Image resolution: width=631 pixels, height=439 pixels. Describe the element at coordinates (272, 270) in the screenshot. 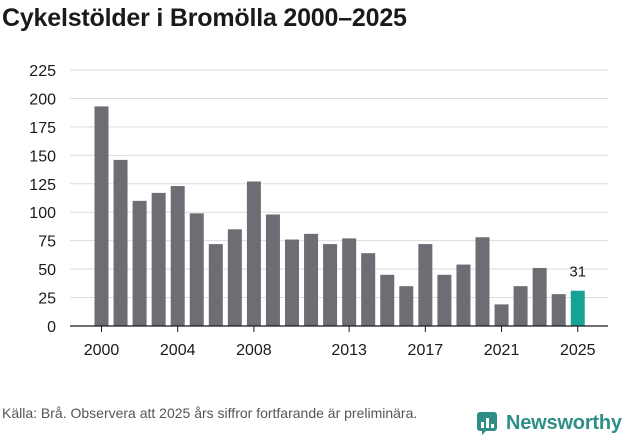

I see `bar-2009` at that location.